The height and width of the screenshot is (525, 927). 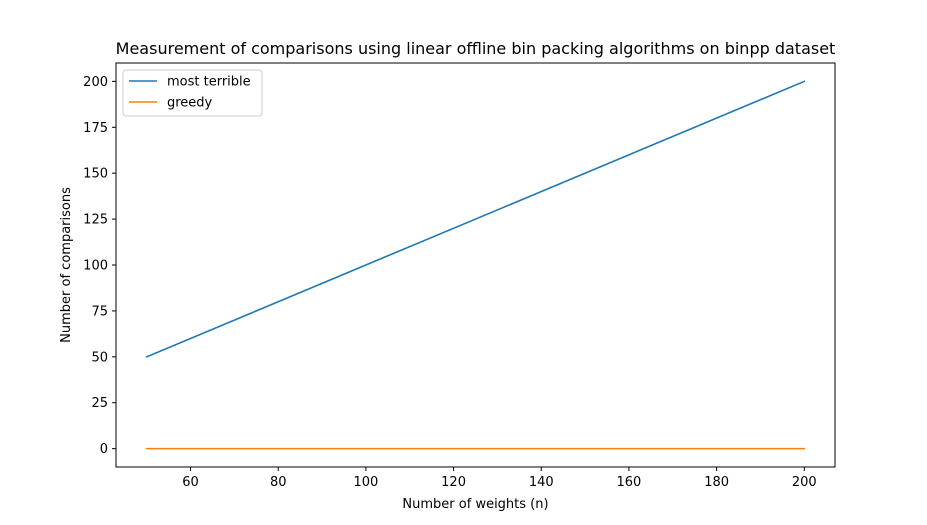 I want to click on y-tick-label: 100, so click(x=95, y=266).